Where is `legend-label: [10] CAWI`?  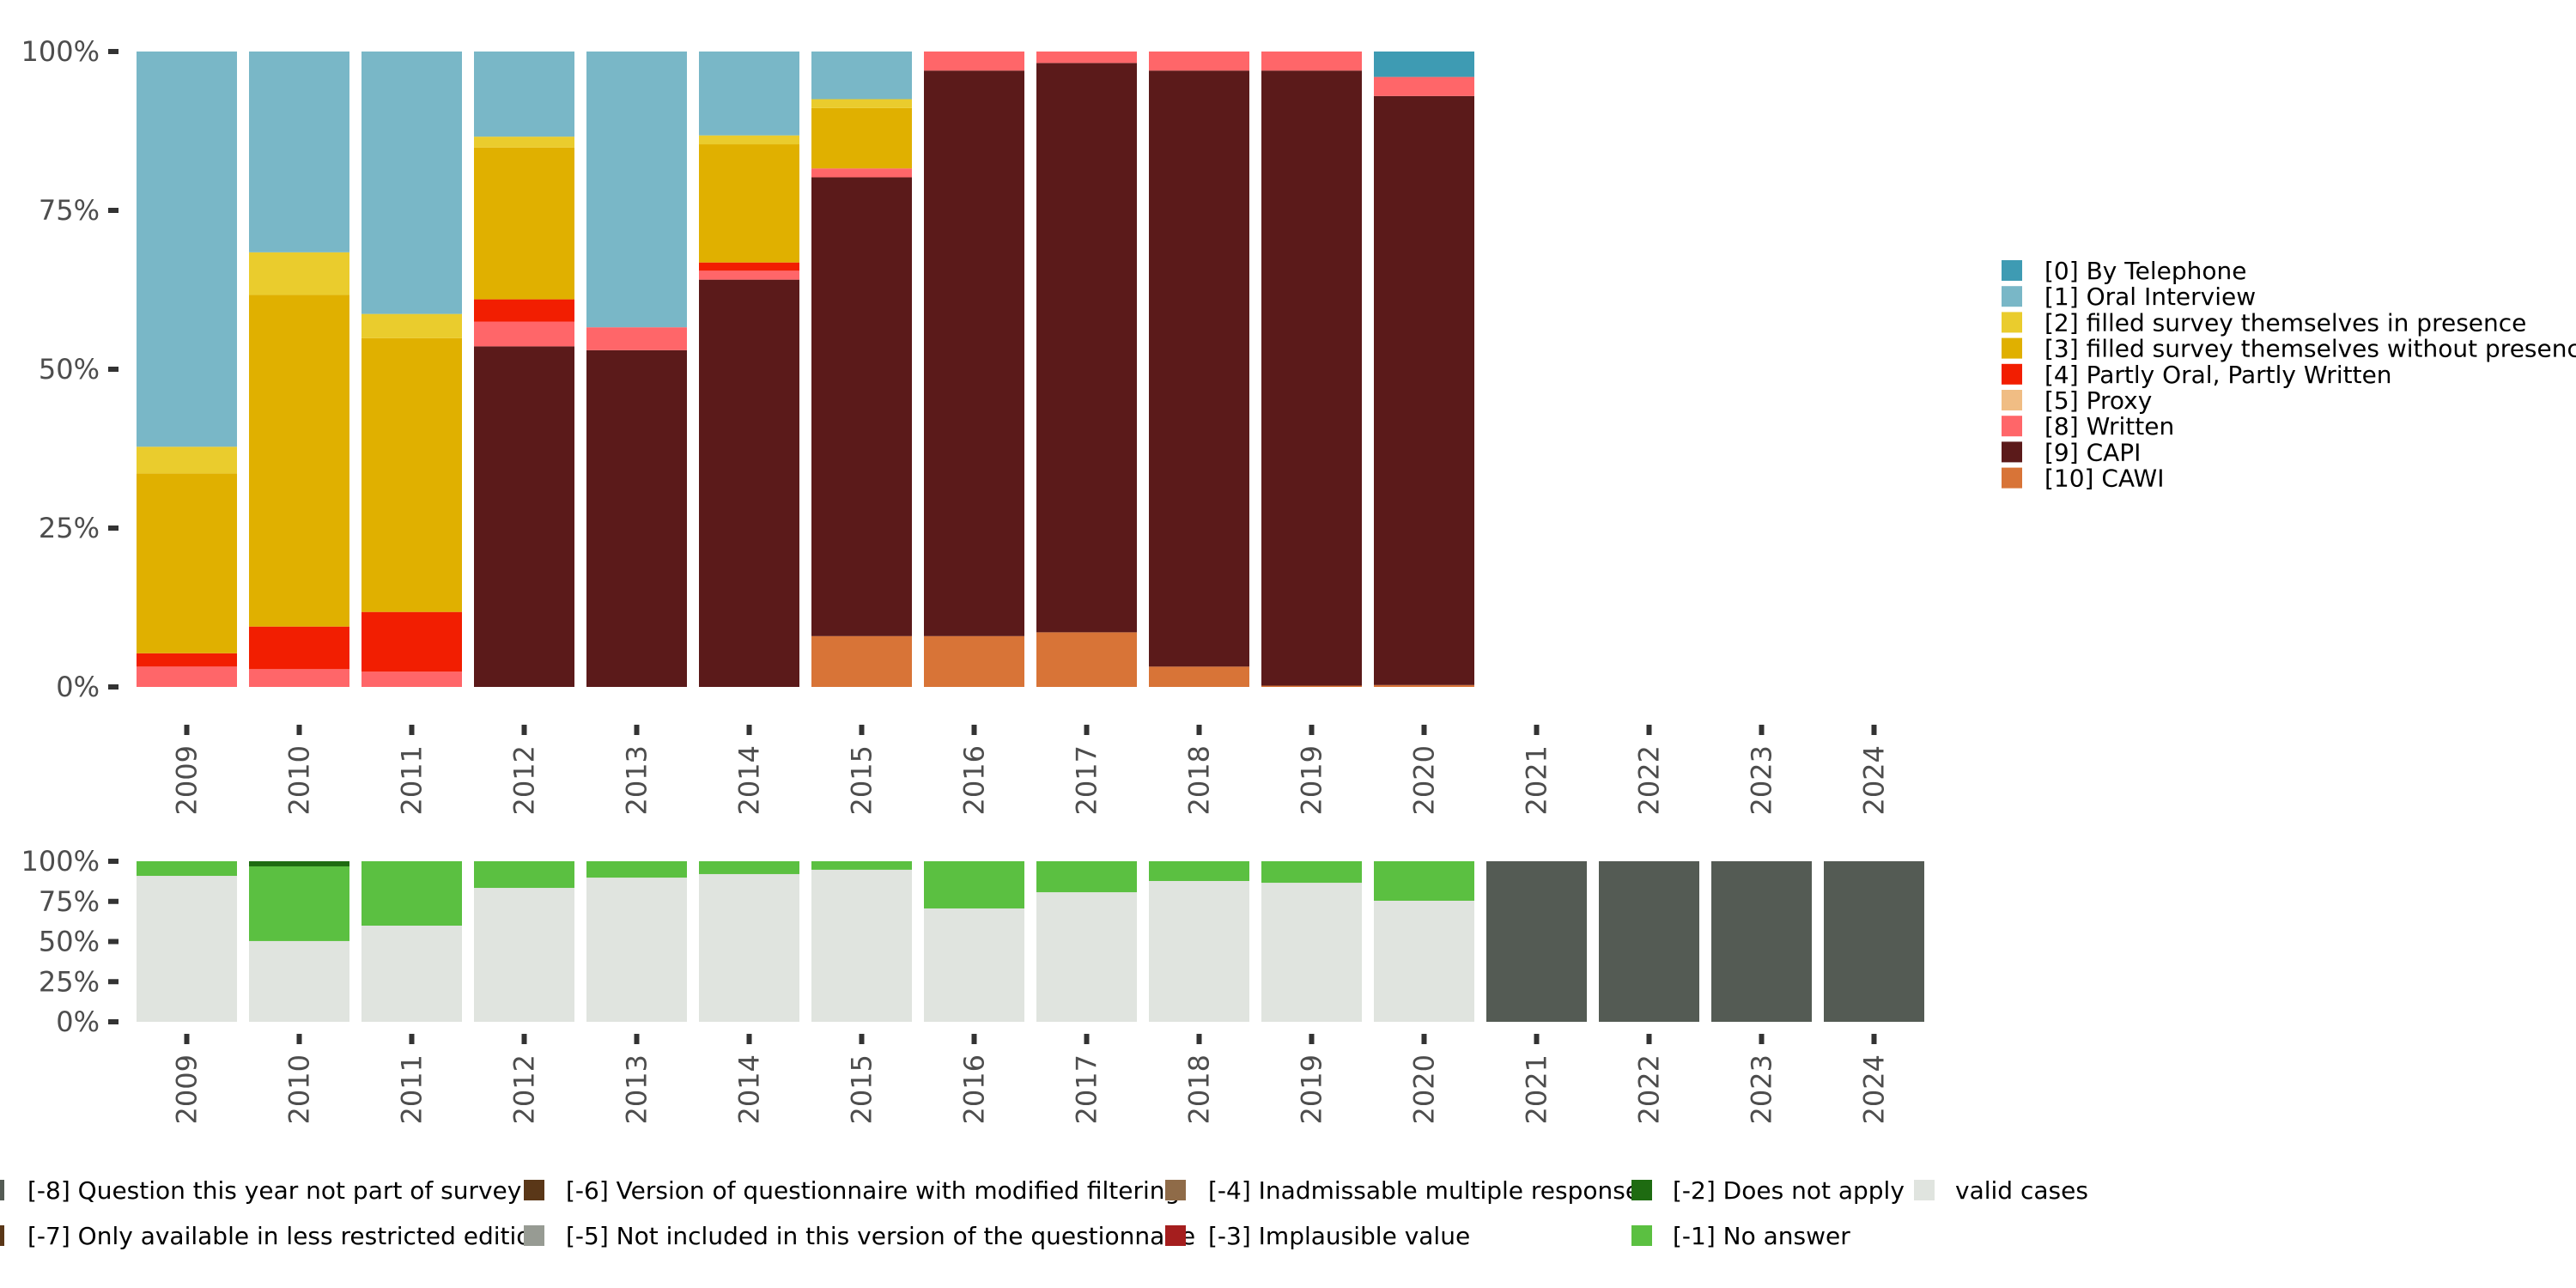 legend-label: [10] CAWI is located at coordinates (2104, 479).